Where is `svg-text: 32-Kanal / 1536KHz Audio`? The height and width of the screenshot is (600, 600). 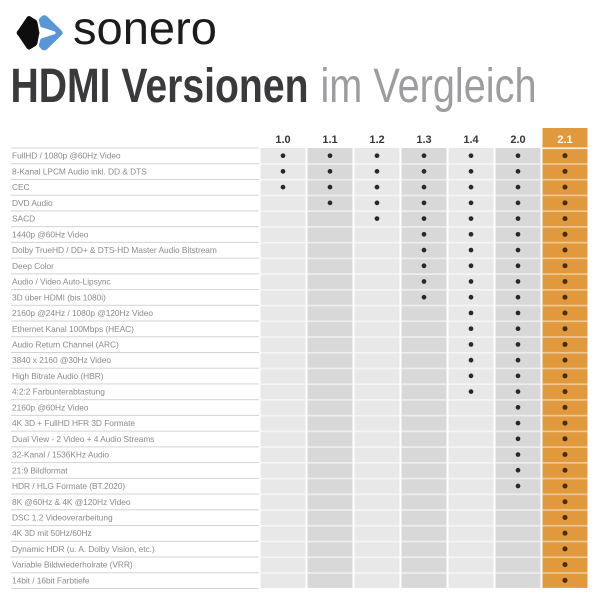 svg-text: 32-Kanal / 1536KHz Audio is located at coordinates (60, 455).